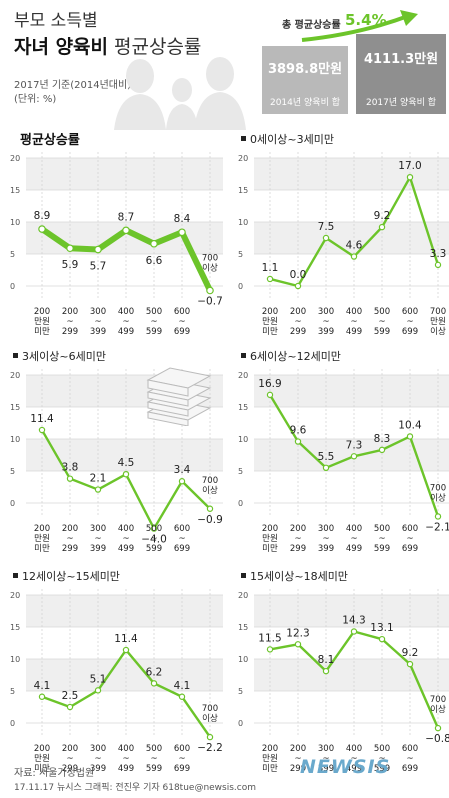  What do you see at coordinates (326, 227) in the screenshot?
I see `data-label: 7.5` at bounding box center [326, 227].